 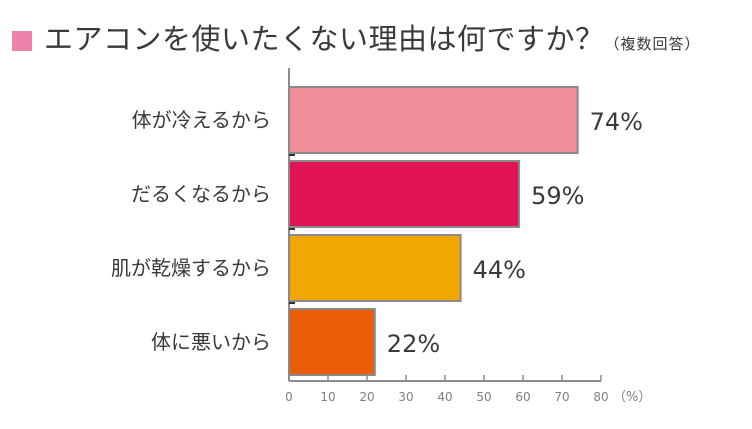 I want to click on x-tick-label: 20, so click(x=366, y=397).